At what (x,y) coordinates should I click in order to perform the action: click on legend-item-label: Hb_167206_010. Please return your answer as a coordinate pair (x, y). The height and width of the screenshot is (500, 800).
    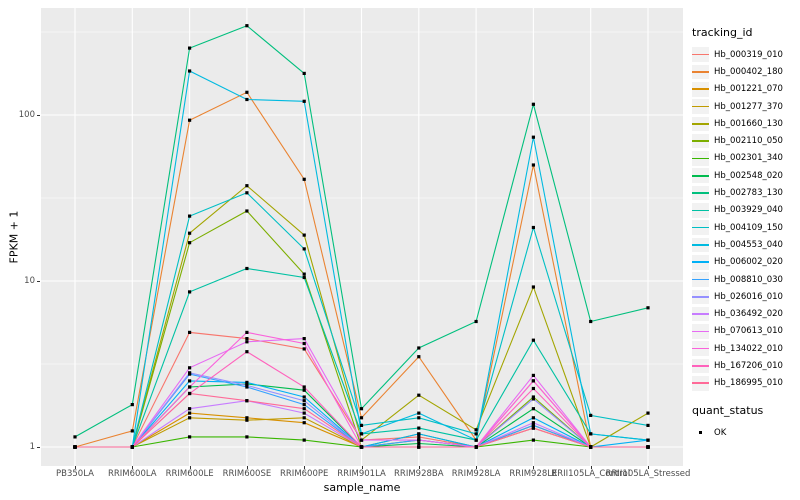
    Looking at the image, I should click on (748, 365).